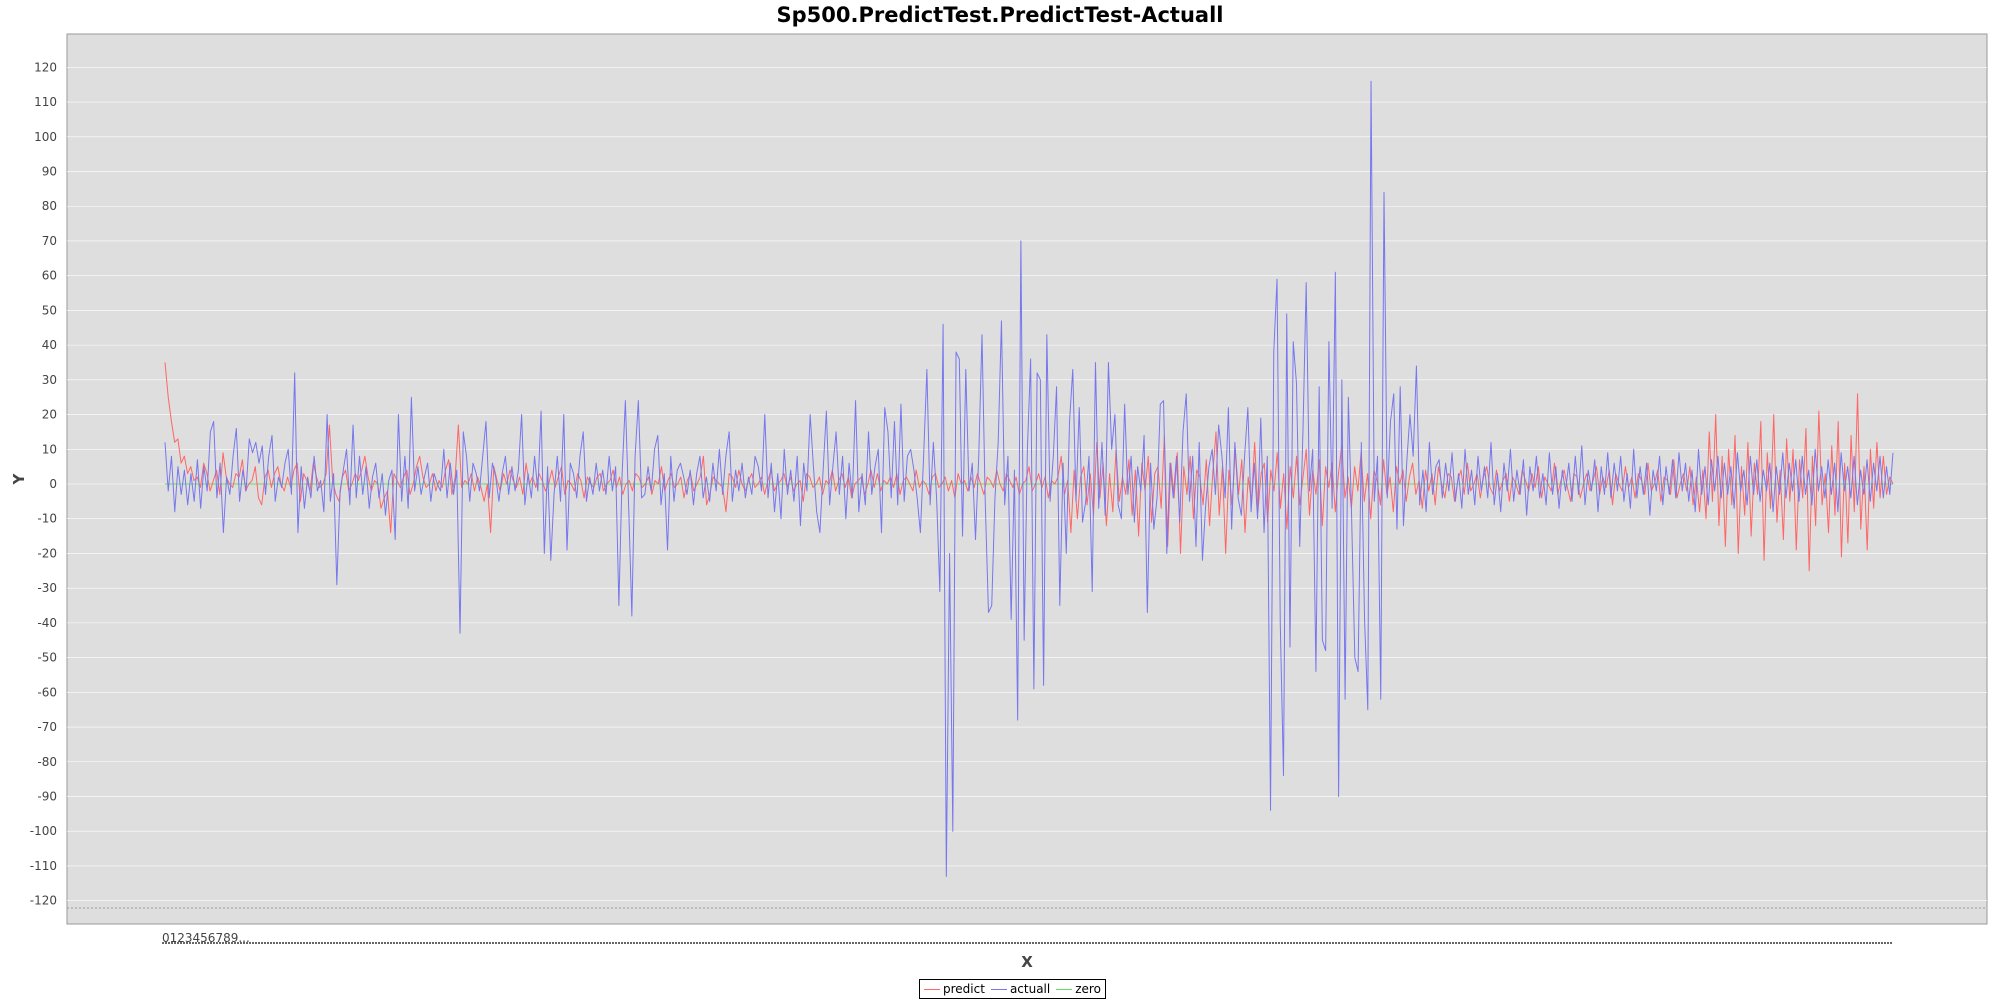  I want to click on y-tick-label: 110, so click(45, 102).